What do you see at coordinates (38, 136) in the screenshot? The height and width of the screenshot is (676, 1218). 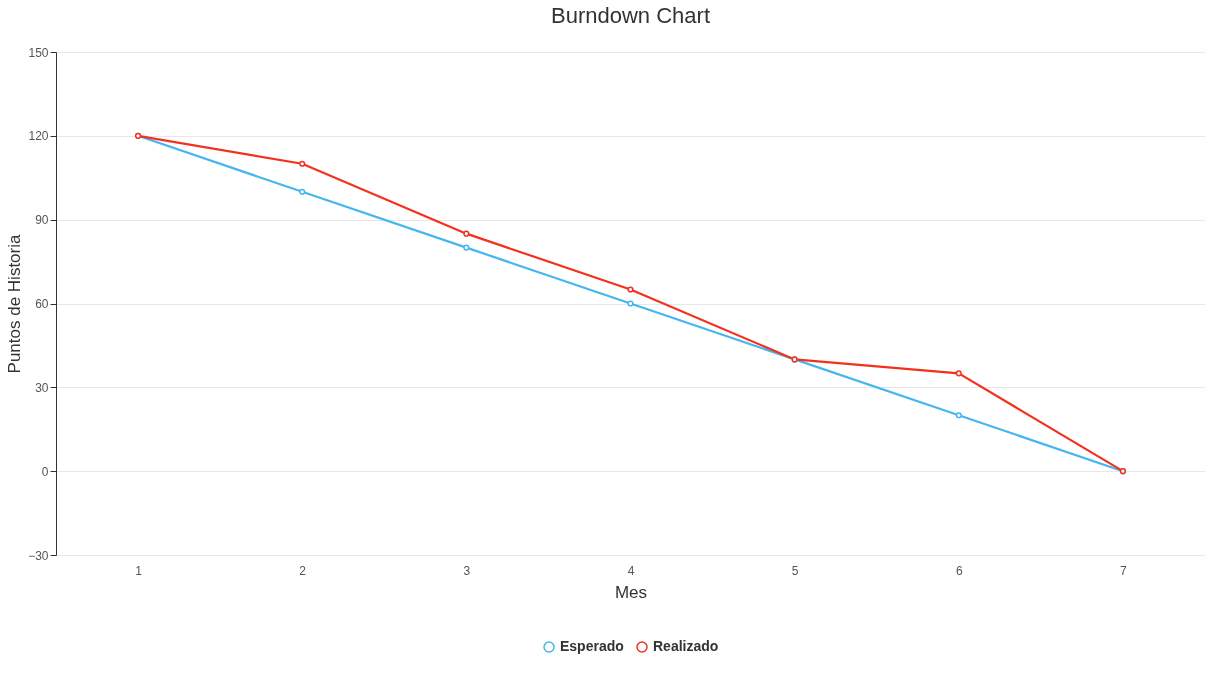 I see `y-tick-label: 120` at bounding box center [38, 136].